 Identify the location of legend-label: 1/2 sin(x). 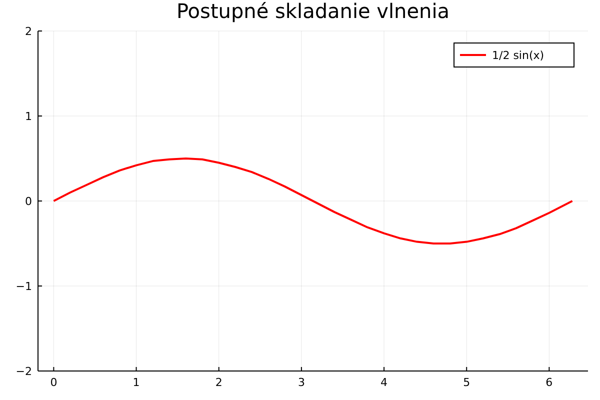
(518, 55).